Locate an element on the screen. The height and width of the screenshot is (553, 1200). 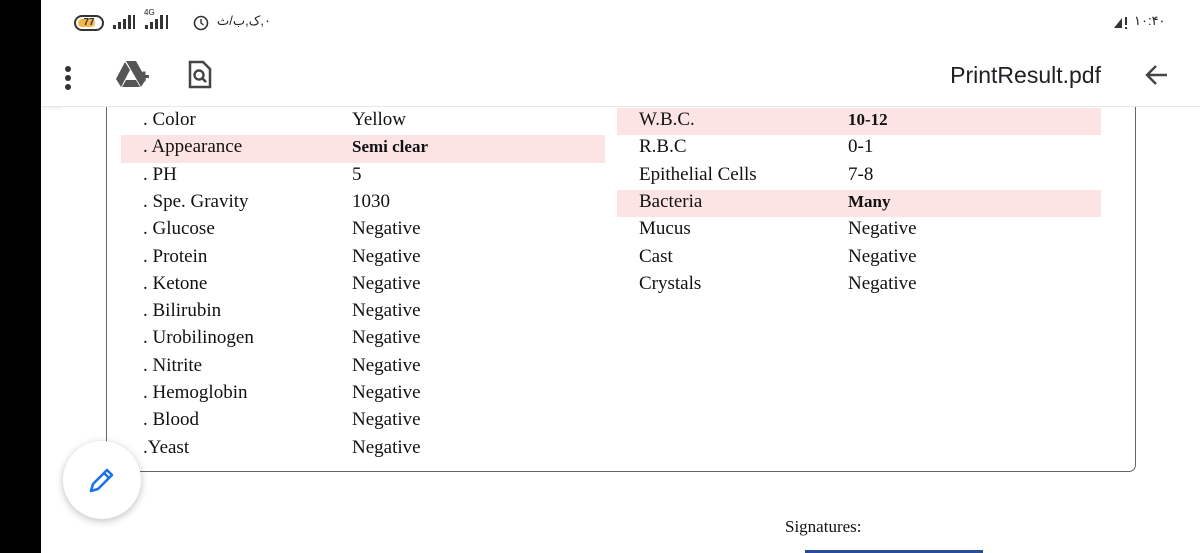
edit-pencil-icon is located at coordinates (101, 480).